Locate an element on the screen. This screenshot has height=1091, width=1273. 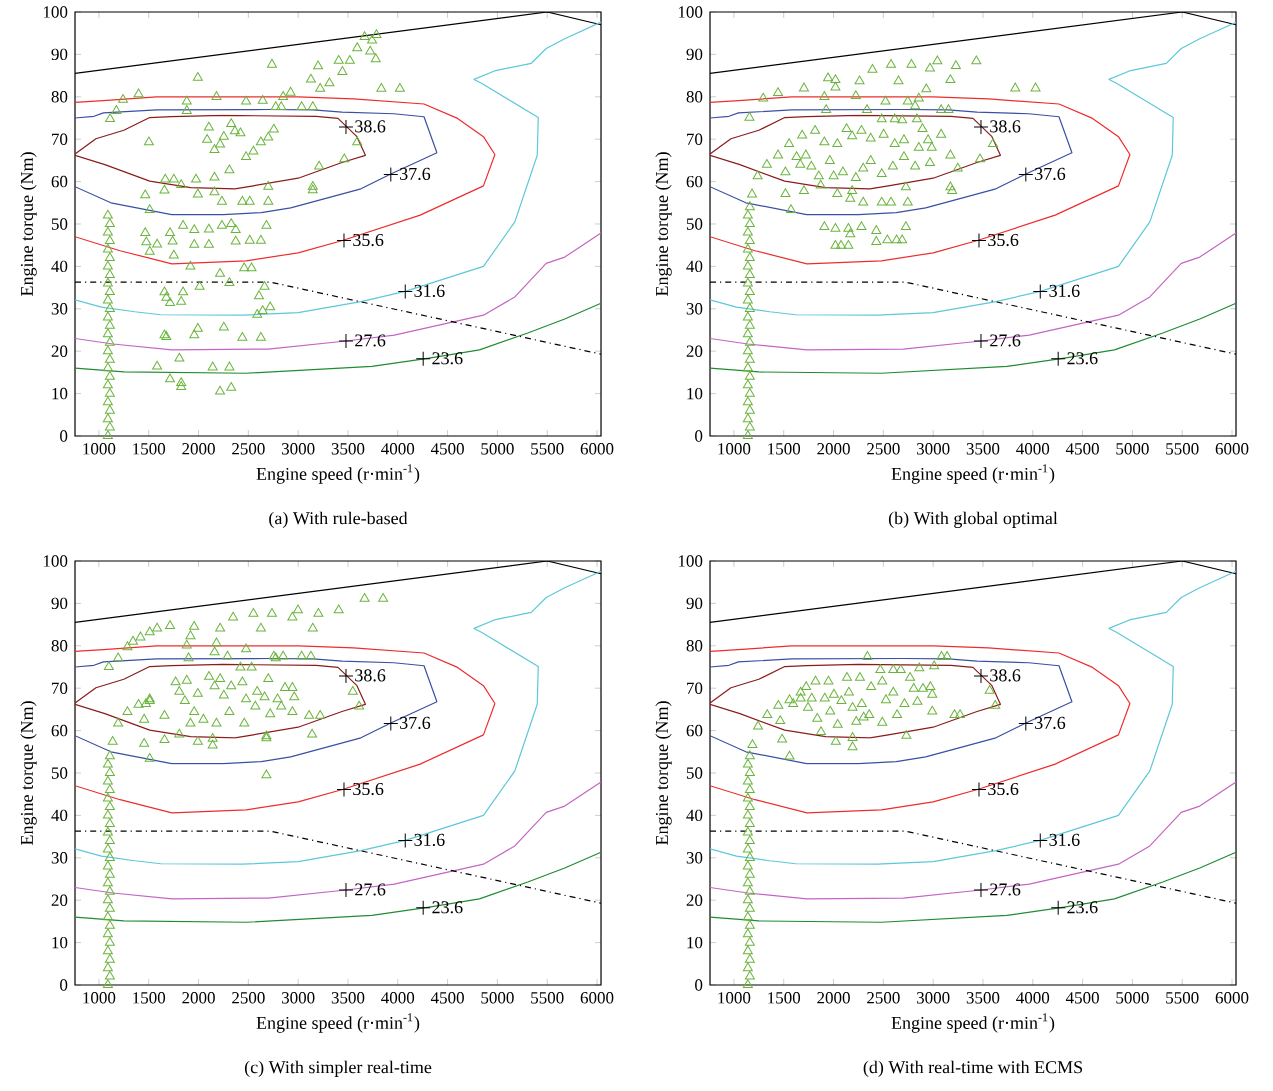
text: (c) With simpler real-time is located at coordinates (338, 1068).